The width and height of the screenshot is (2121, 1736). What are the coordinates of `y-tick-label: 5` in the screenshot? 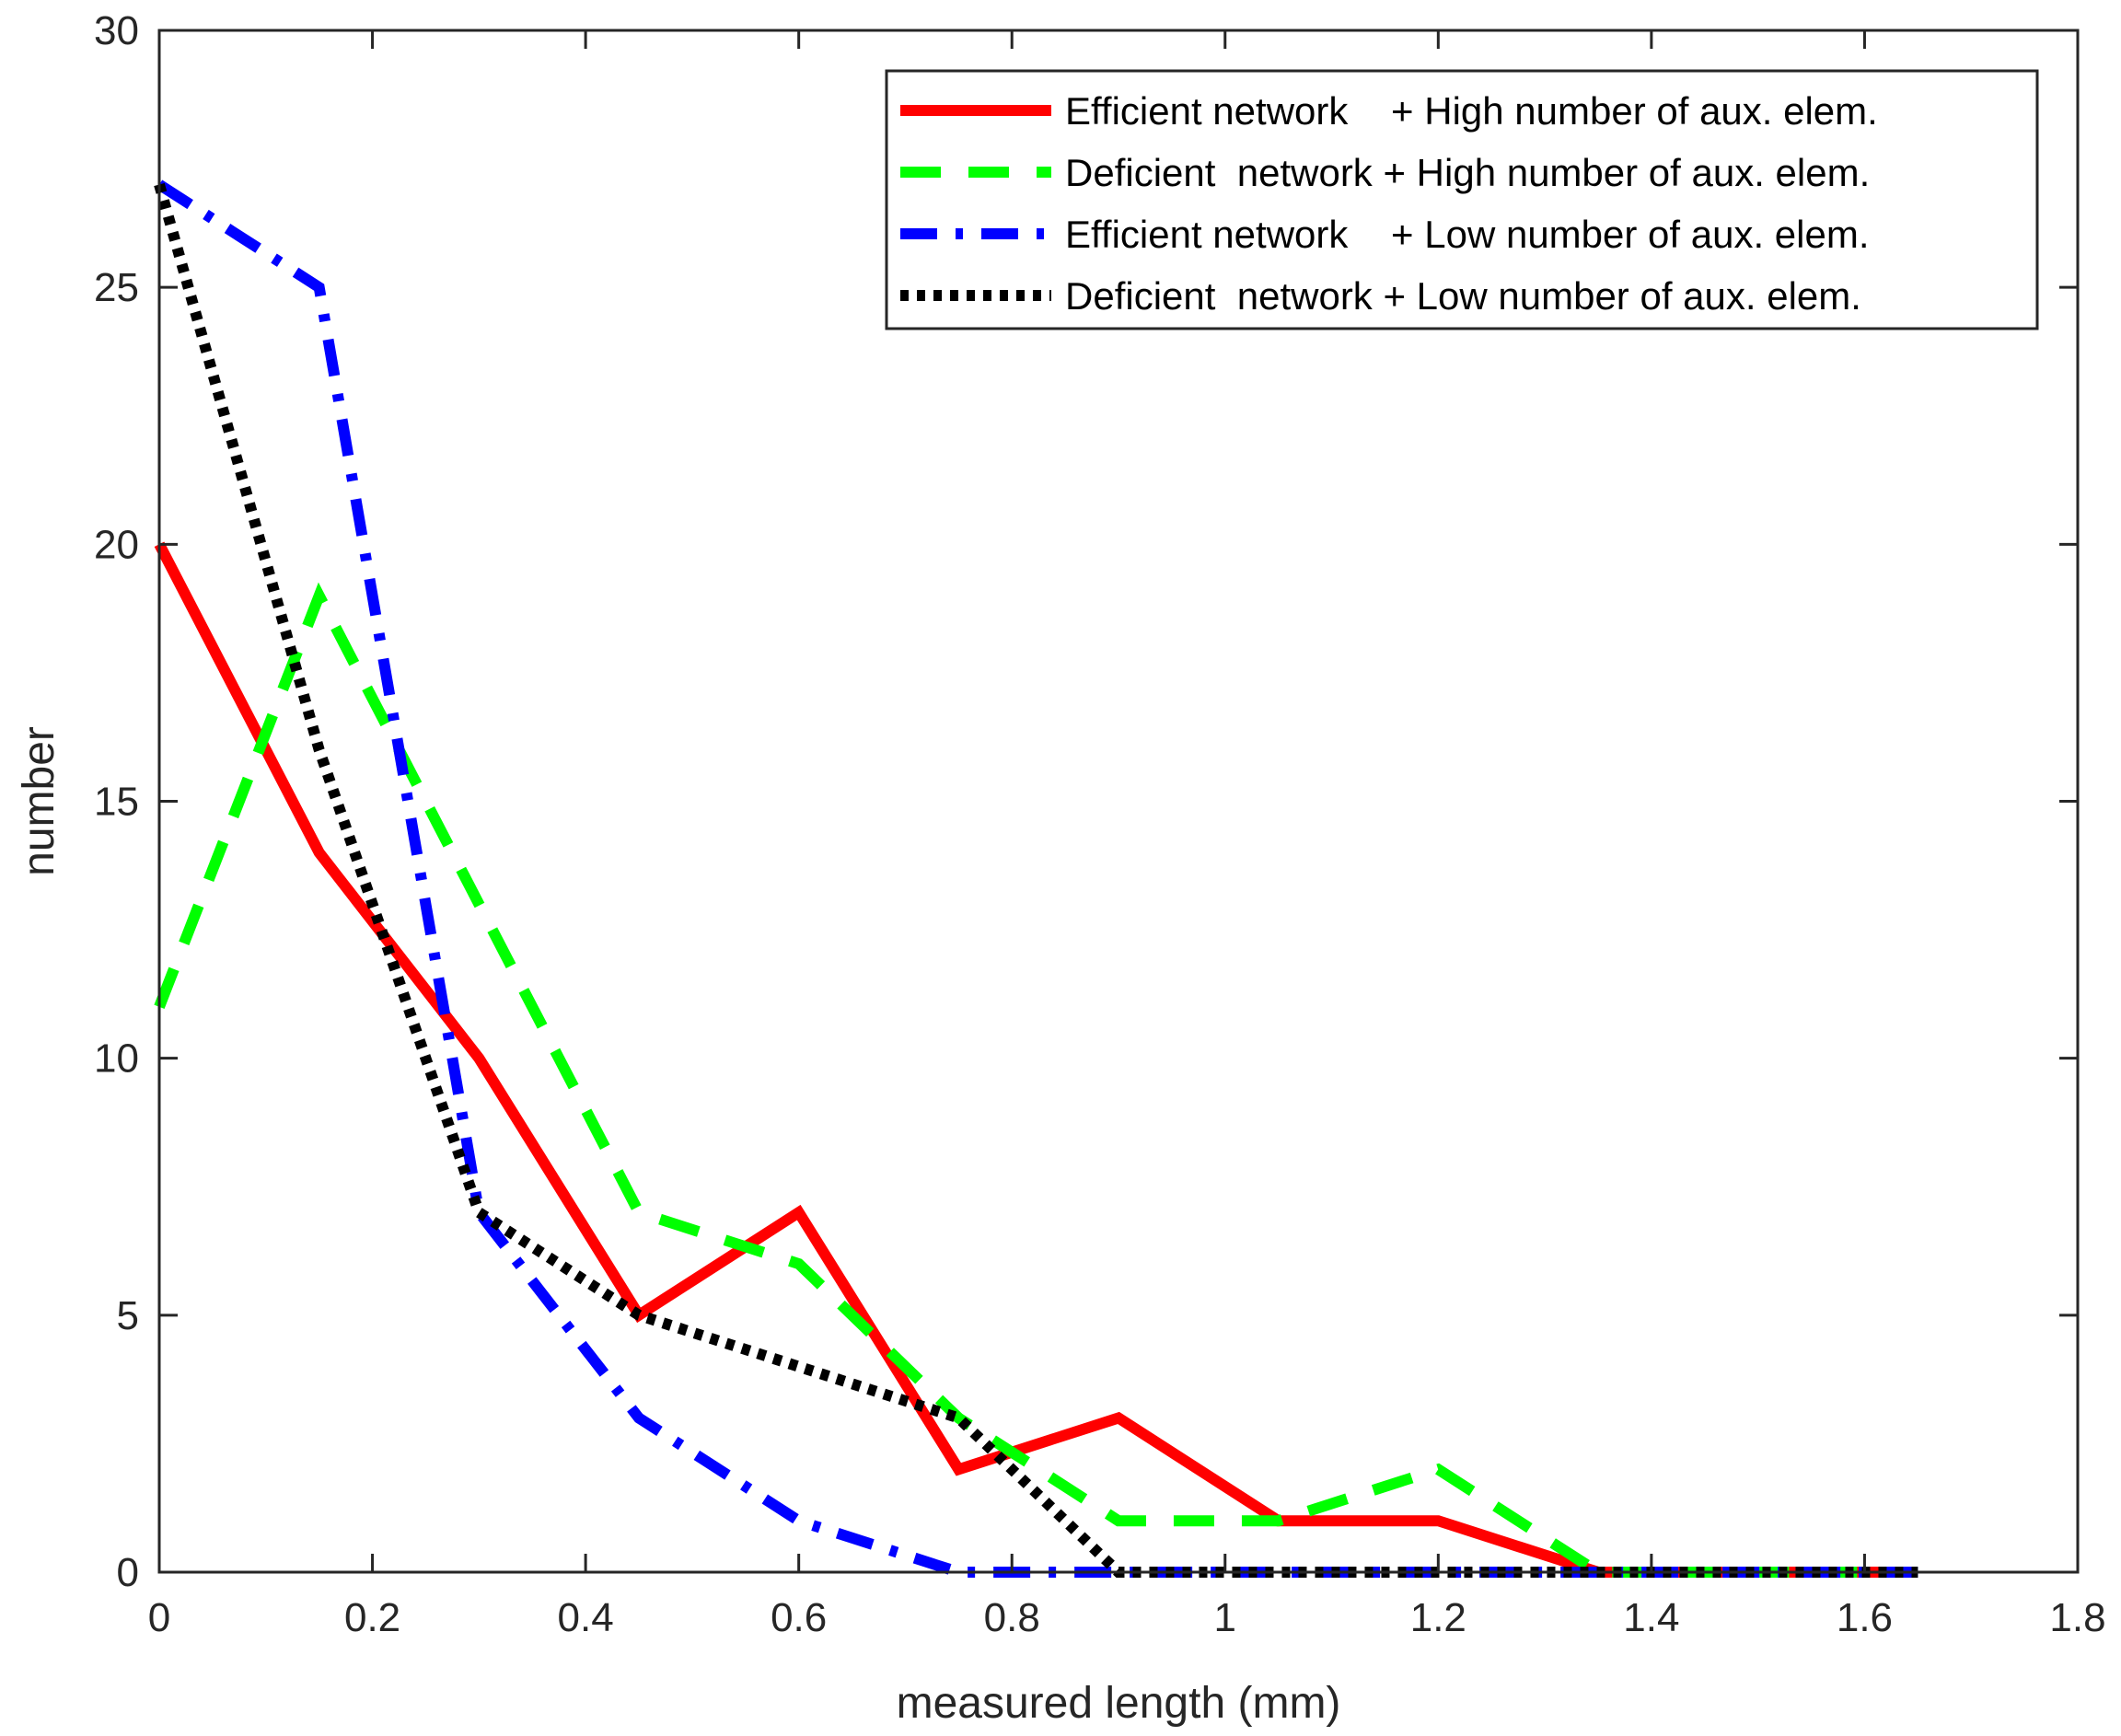 It's located at (128, 1315).